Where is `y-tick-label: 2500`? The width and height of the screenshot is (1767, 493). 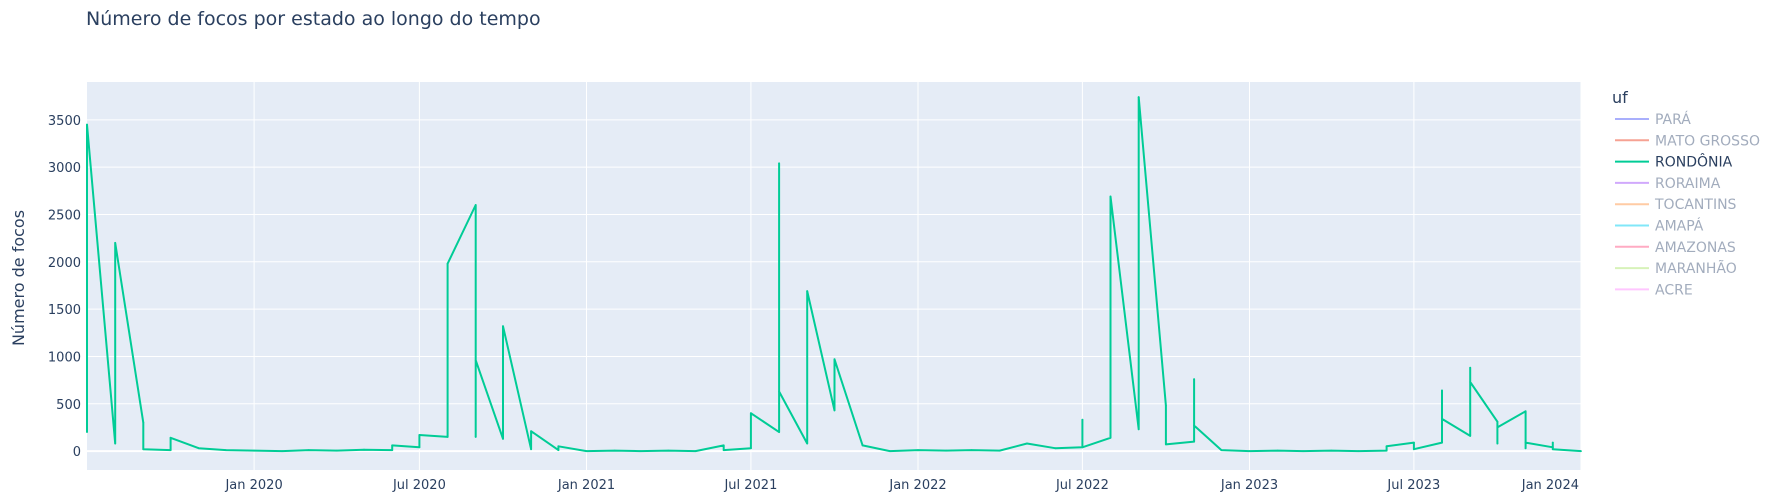 y-tick-label: 2500 is located at coordinates (64, 215).